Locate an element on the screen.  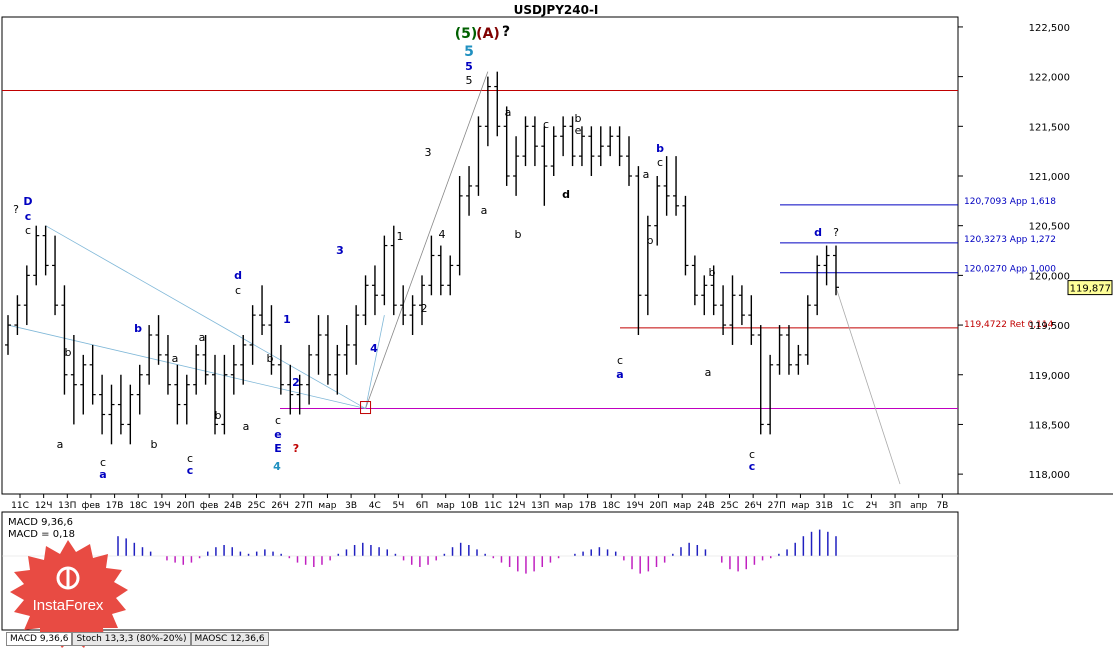
wave-label: (A) is located at coordinates (488, 34).